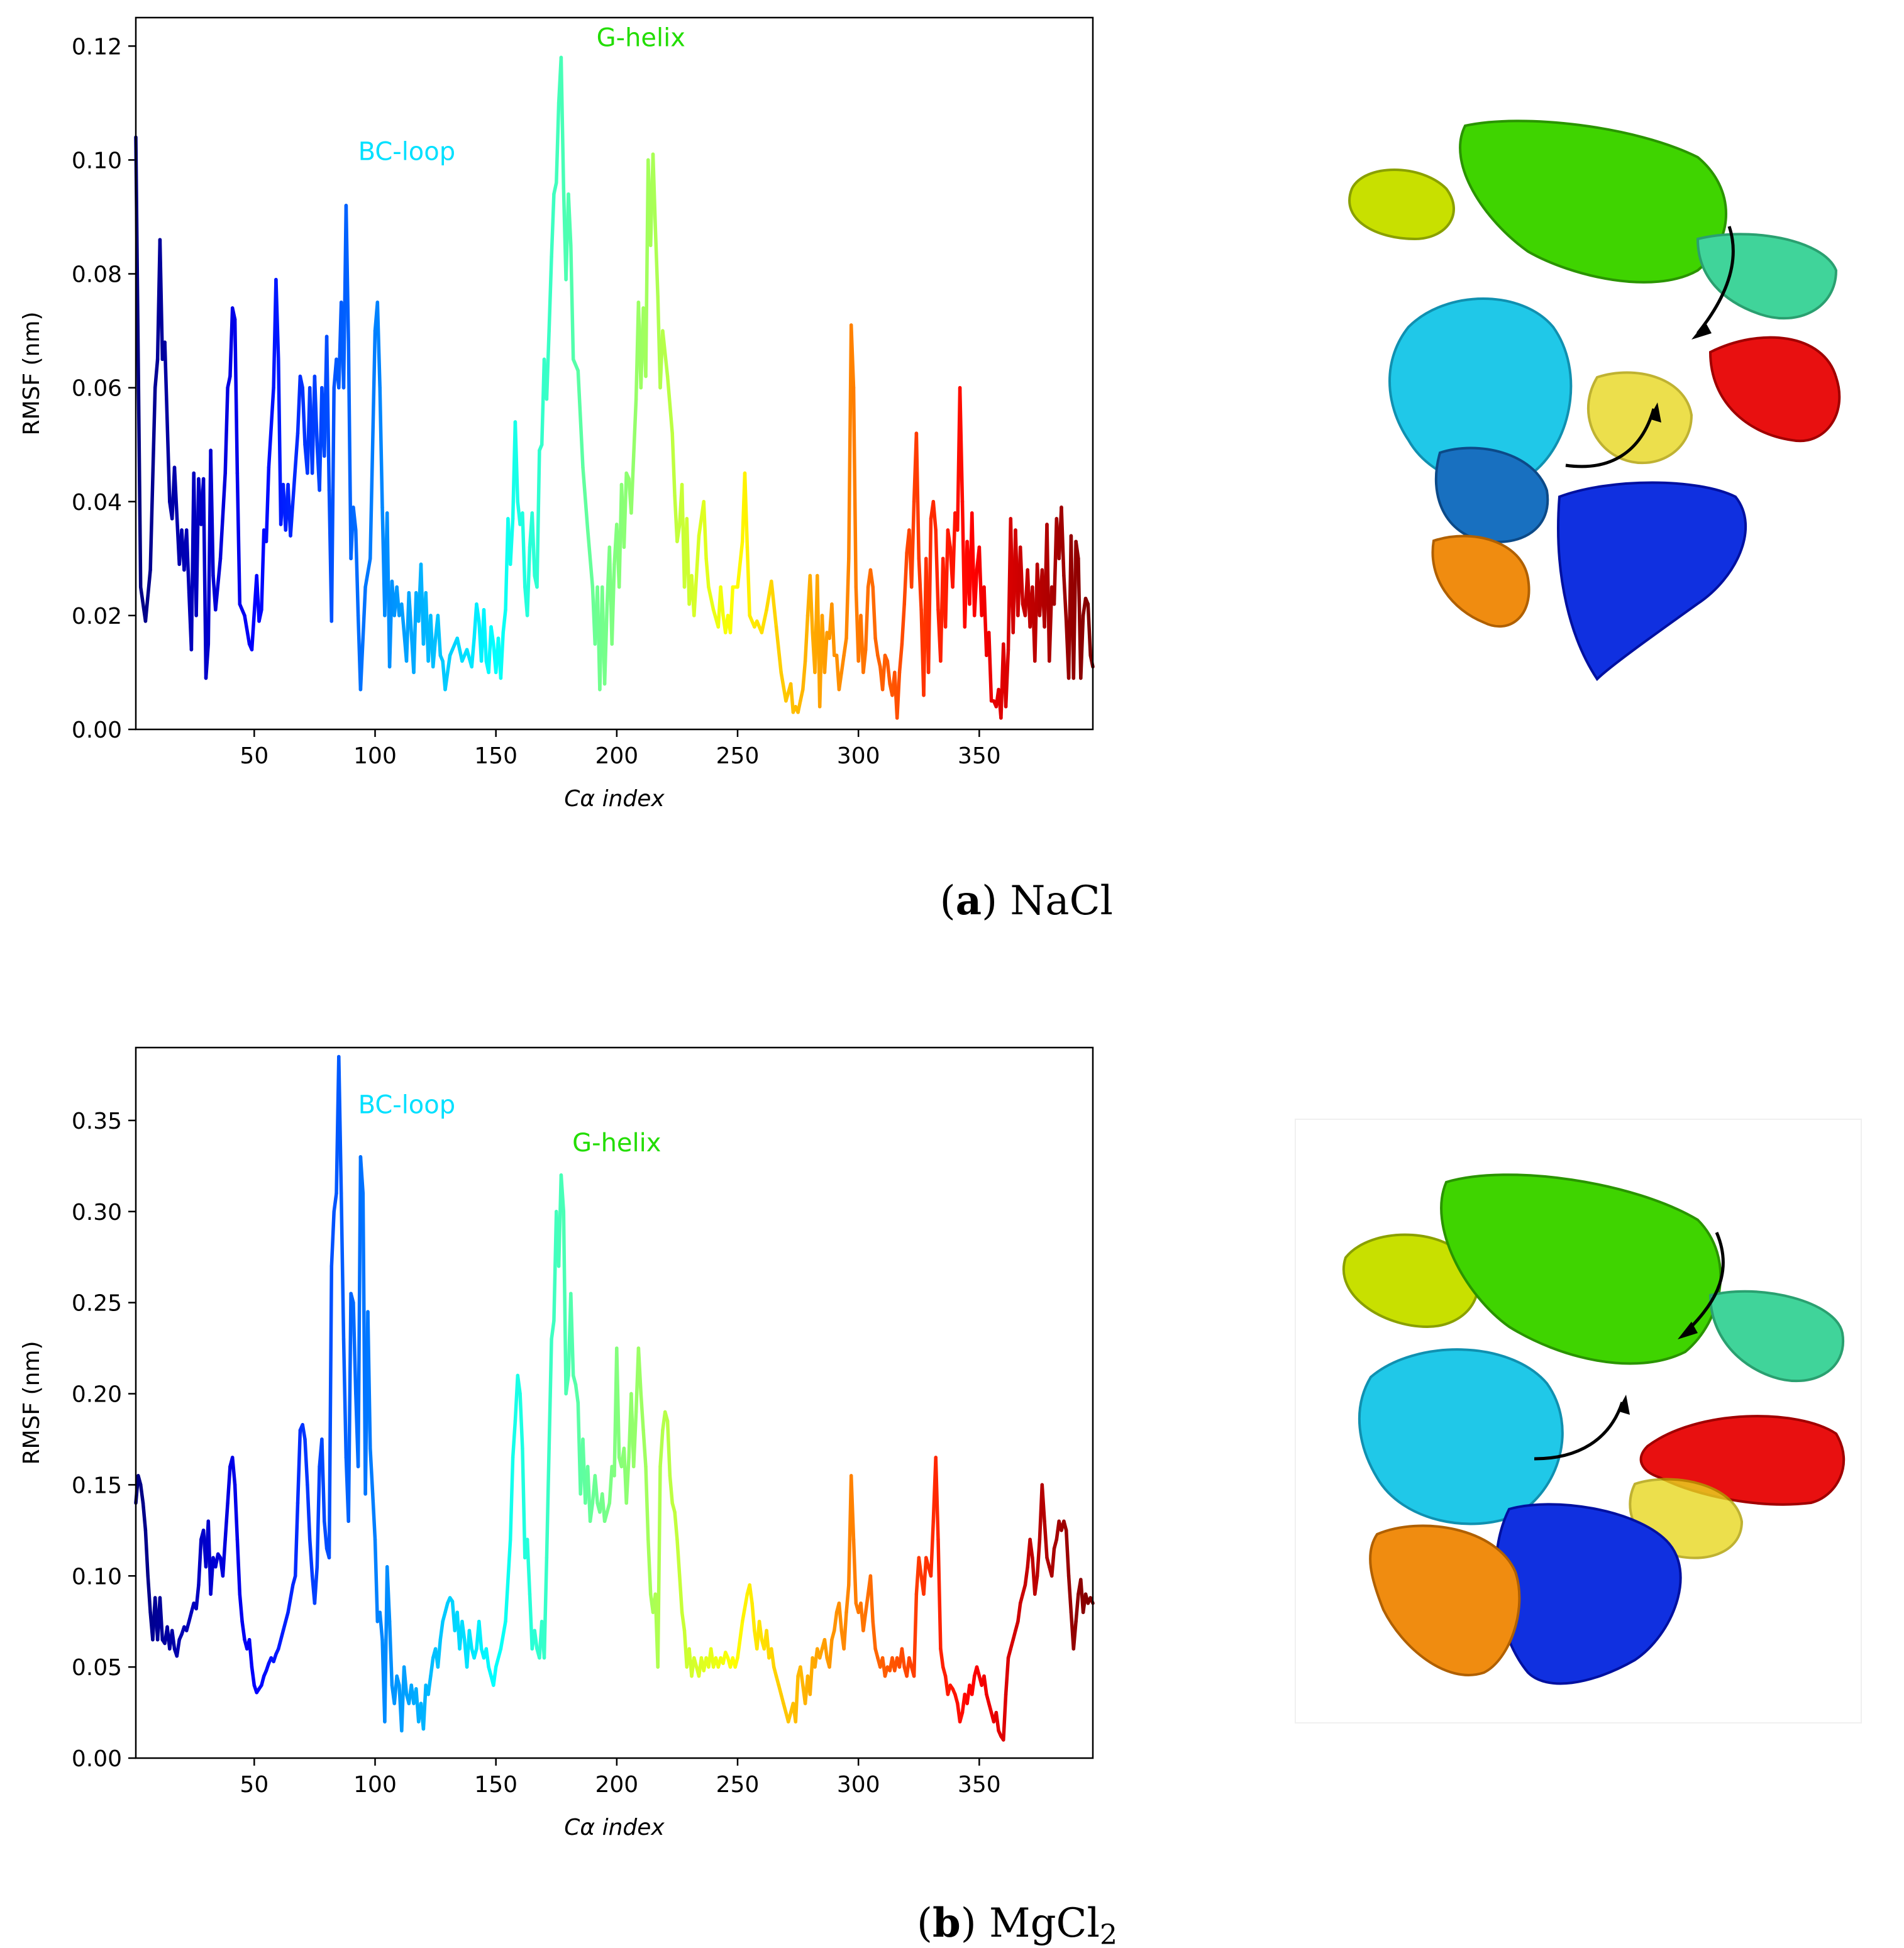 The height and width of the screenshot is (1948, 1904). I want to click on y-tick-label: 0.00, so click(97, 1759).